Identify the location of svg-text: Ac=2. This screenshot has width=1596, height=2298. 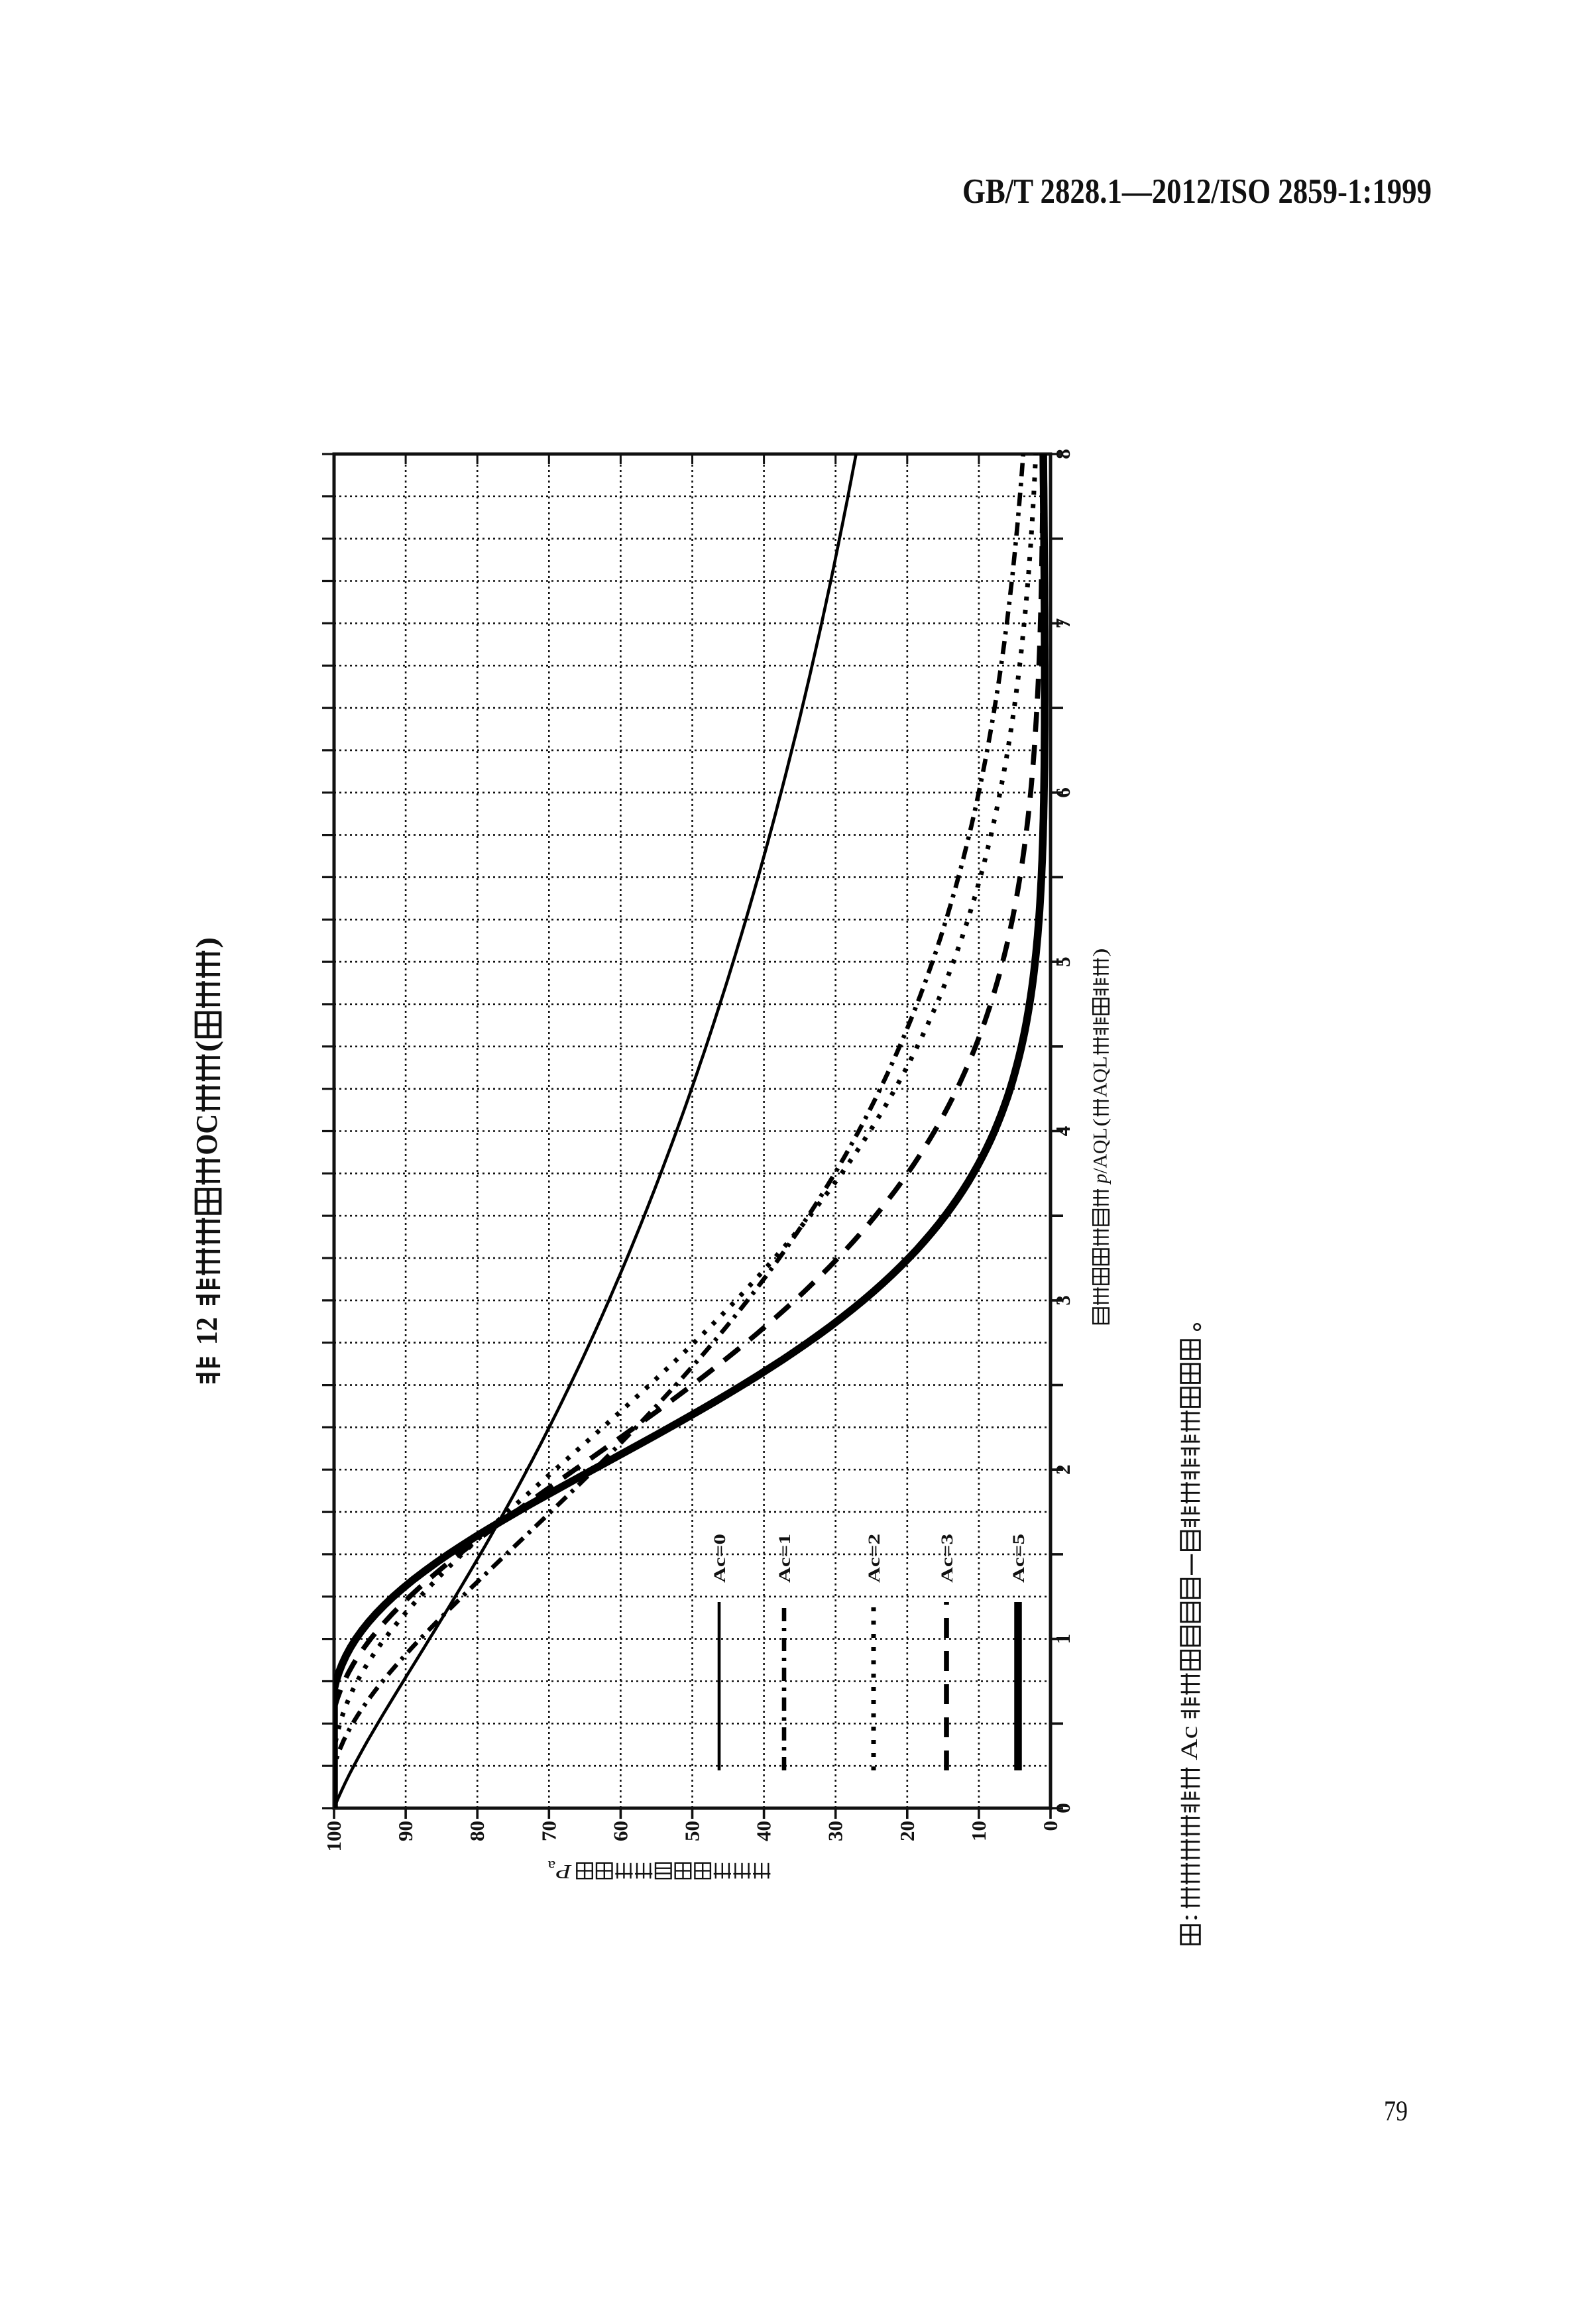
(874, 1558).